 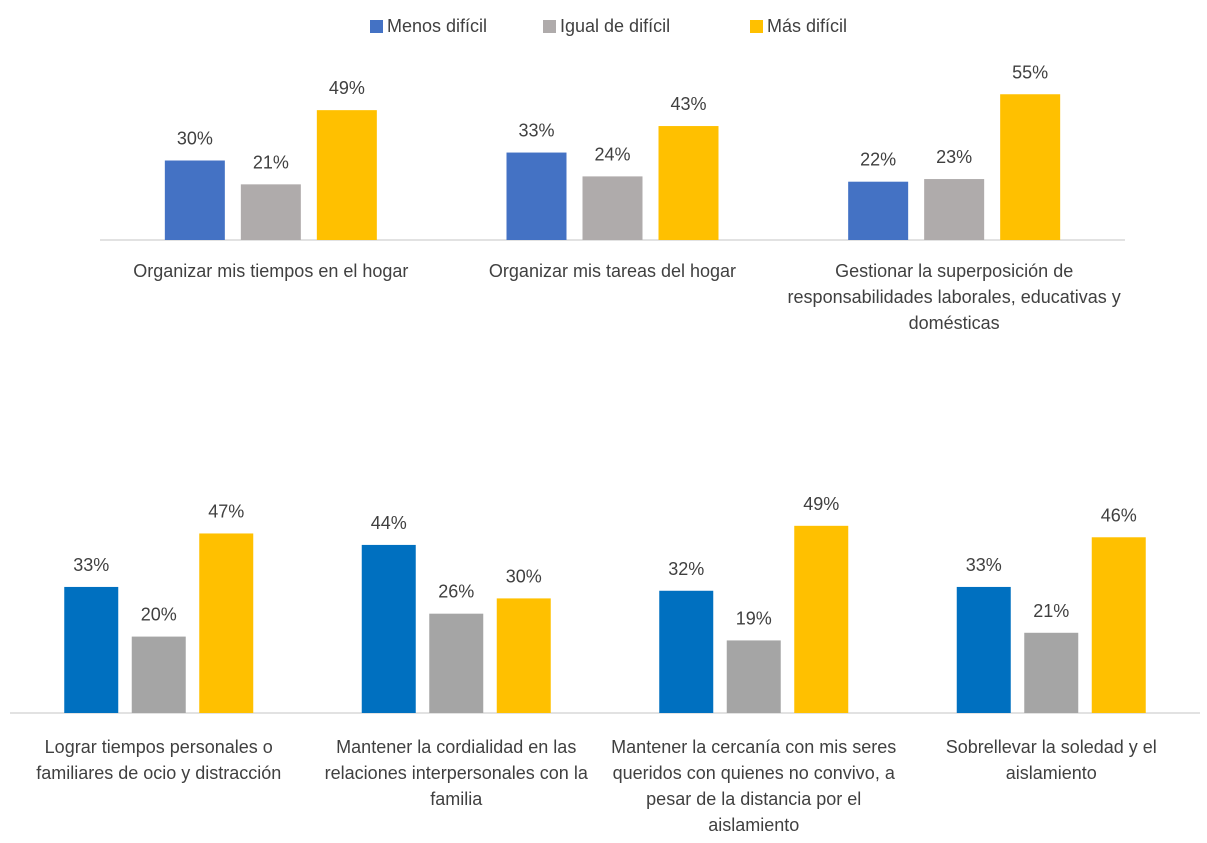 I want to click on legend-label: Menos difícil, so click(x=437, y=26).